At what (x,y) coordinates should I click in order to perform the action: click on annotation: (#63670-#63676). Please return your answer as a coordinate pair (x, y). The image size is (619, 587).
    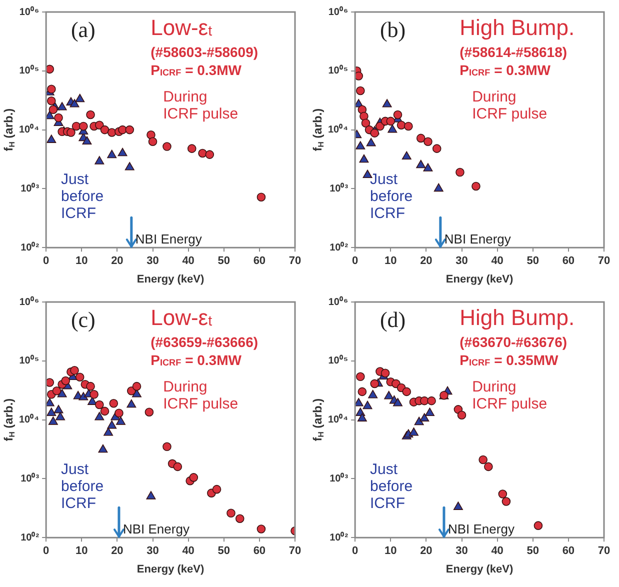
    Looking at the image, I should click on (514, 342).